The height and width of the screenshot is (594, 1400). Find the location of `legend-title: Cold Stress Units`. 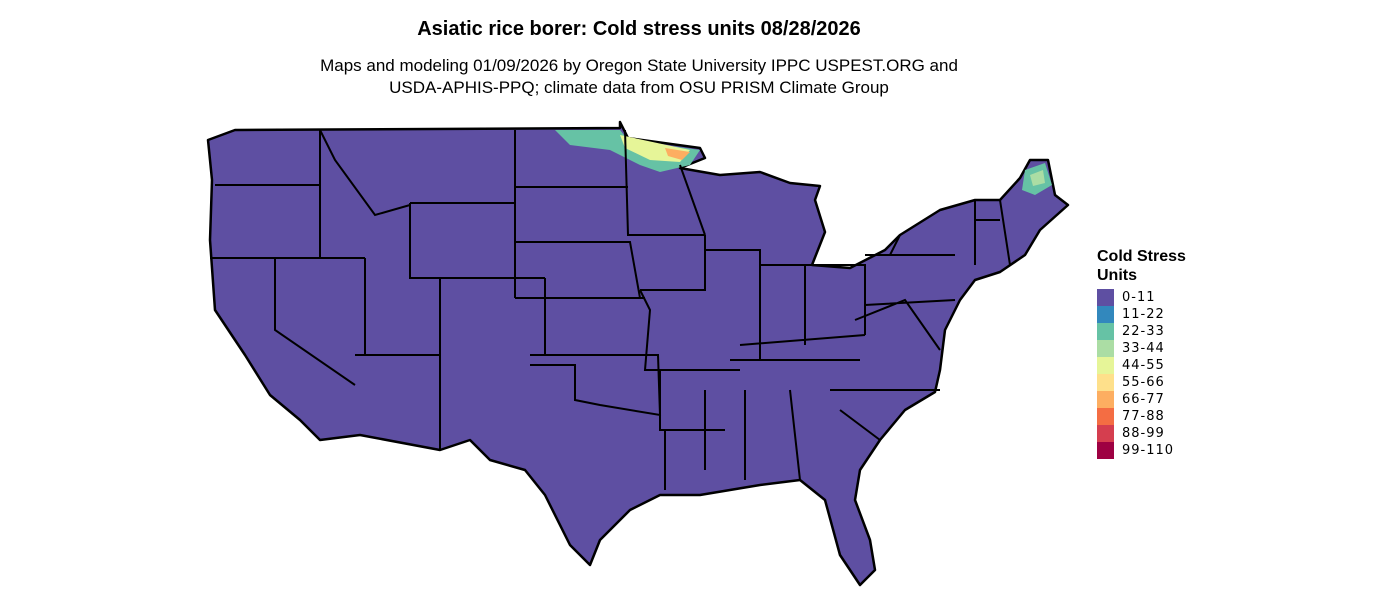

legend-title: Cold Stress Units is located at coordinates (1141, 266).